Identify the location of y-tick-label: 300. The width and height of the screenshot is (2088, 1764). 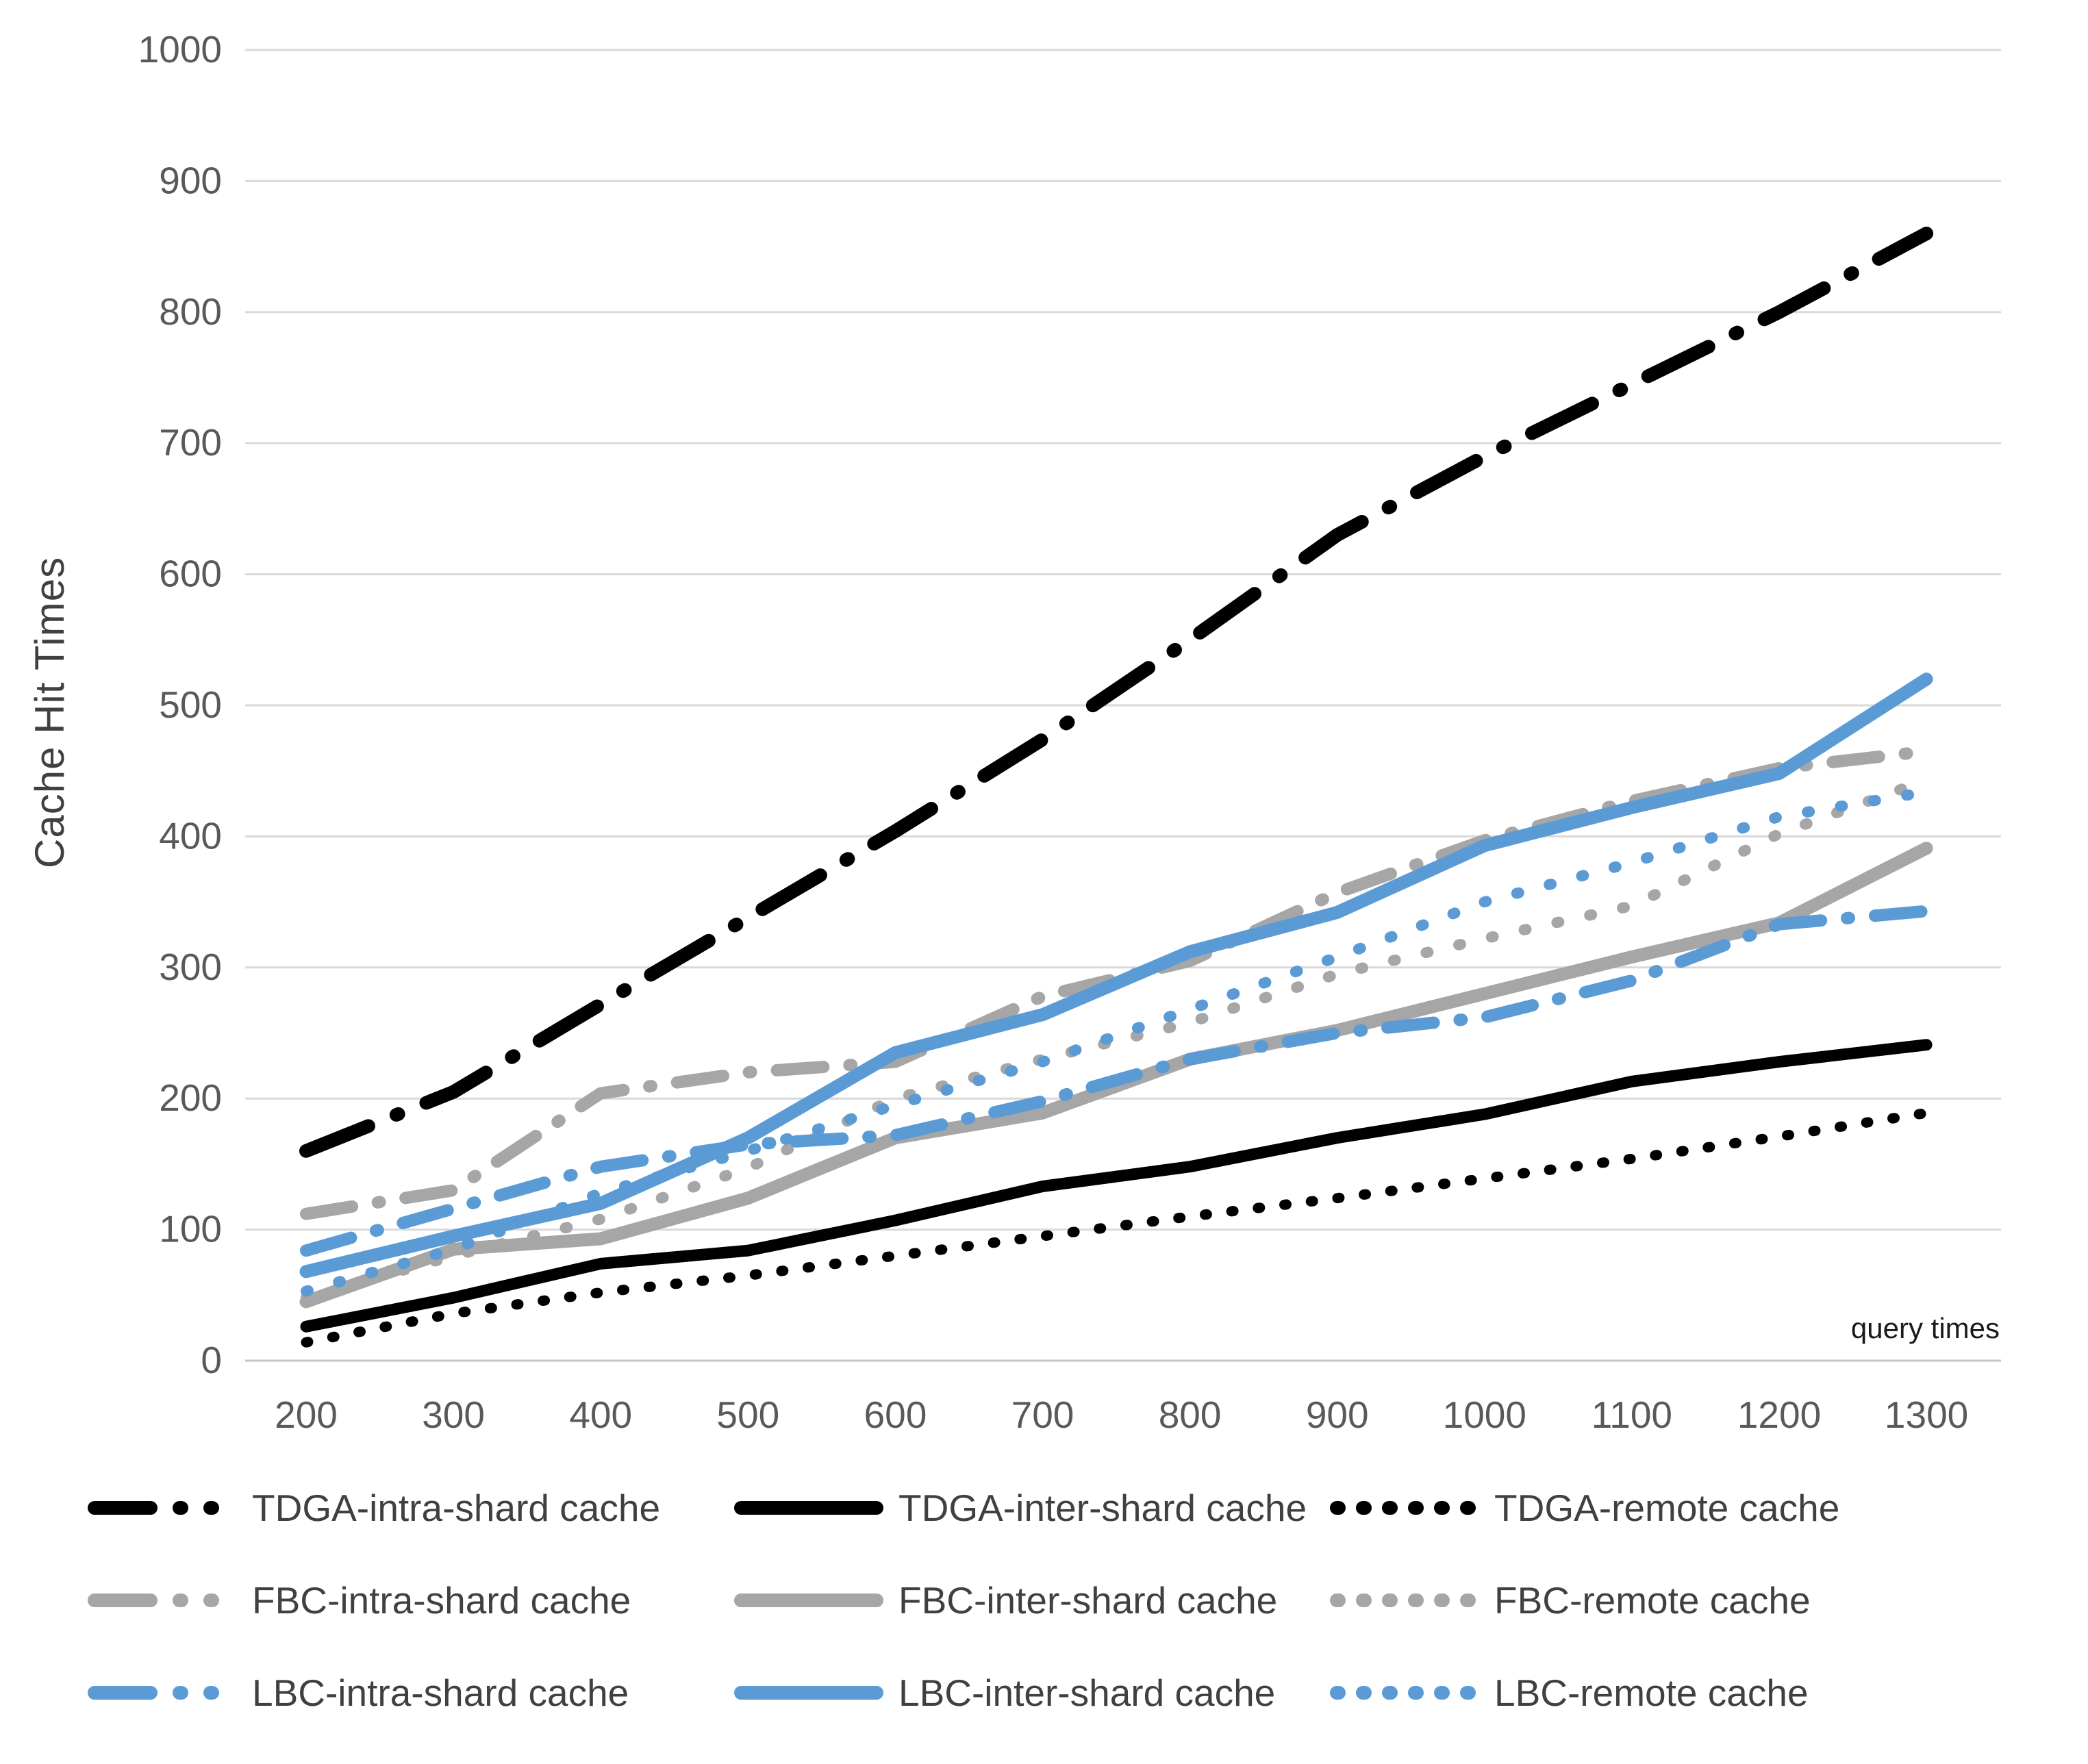
(190, 967).